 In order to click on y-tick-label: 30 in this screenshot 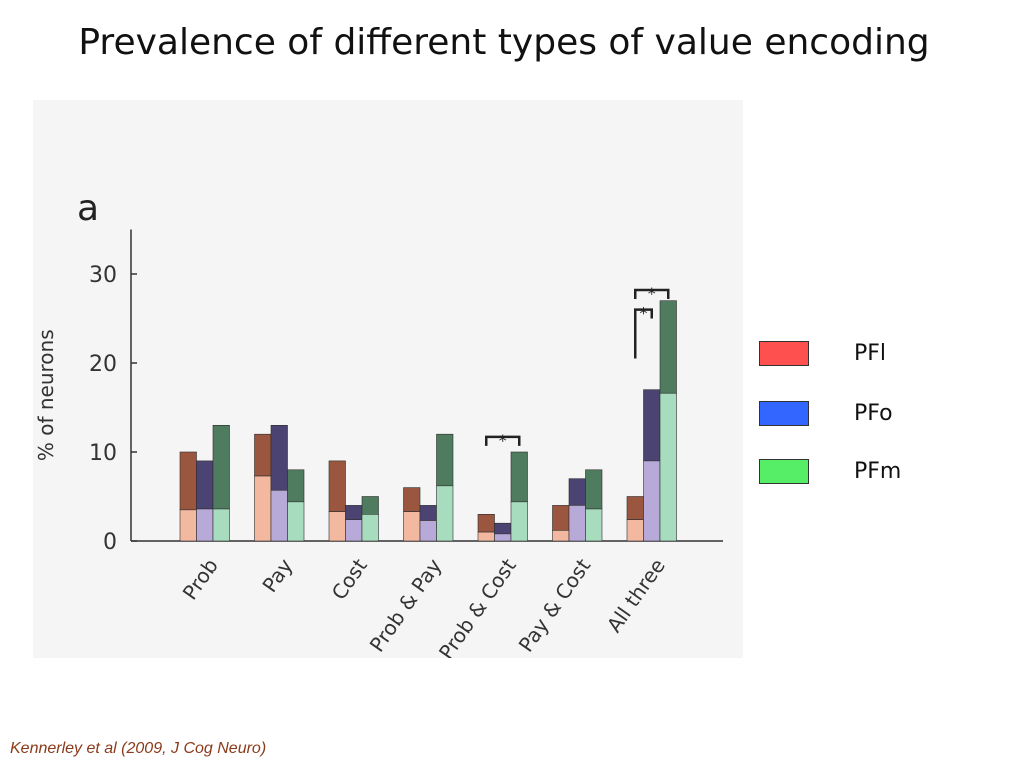, I will do `click(103, 275)`.